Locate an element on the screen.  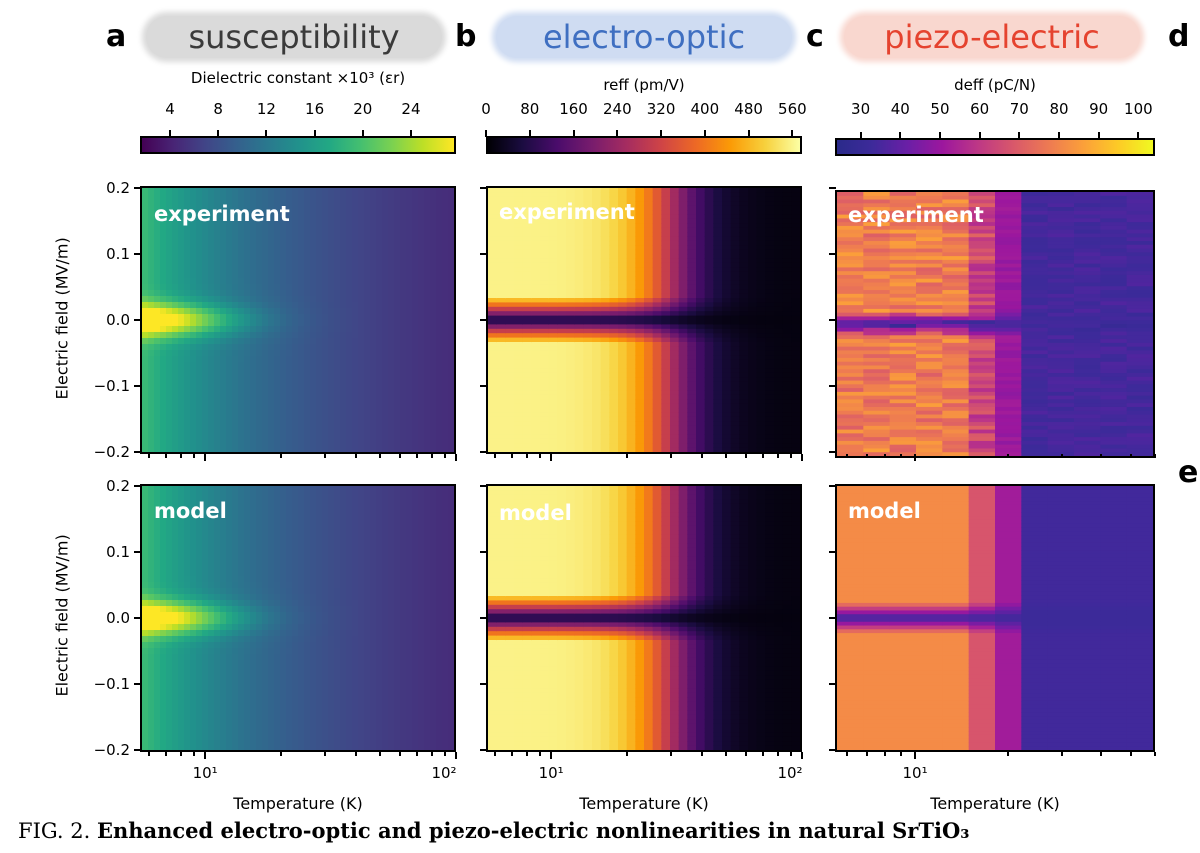
colorbar-tick-label: 4 is located at coordinates (170, 109).